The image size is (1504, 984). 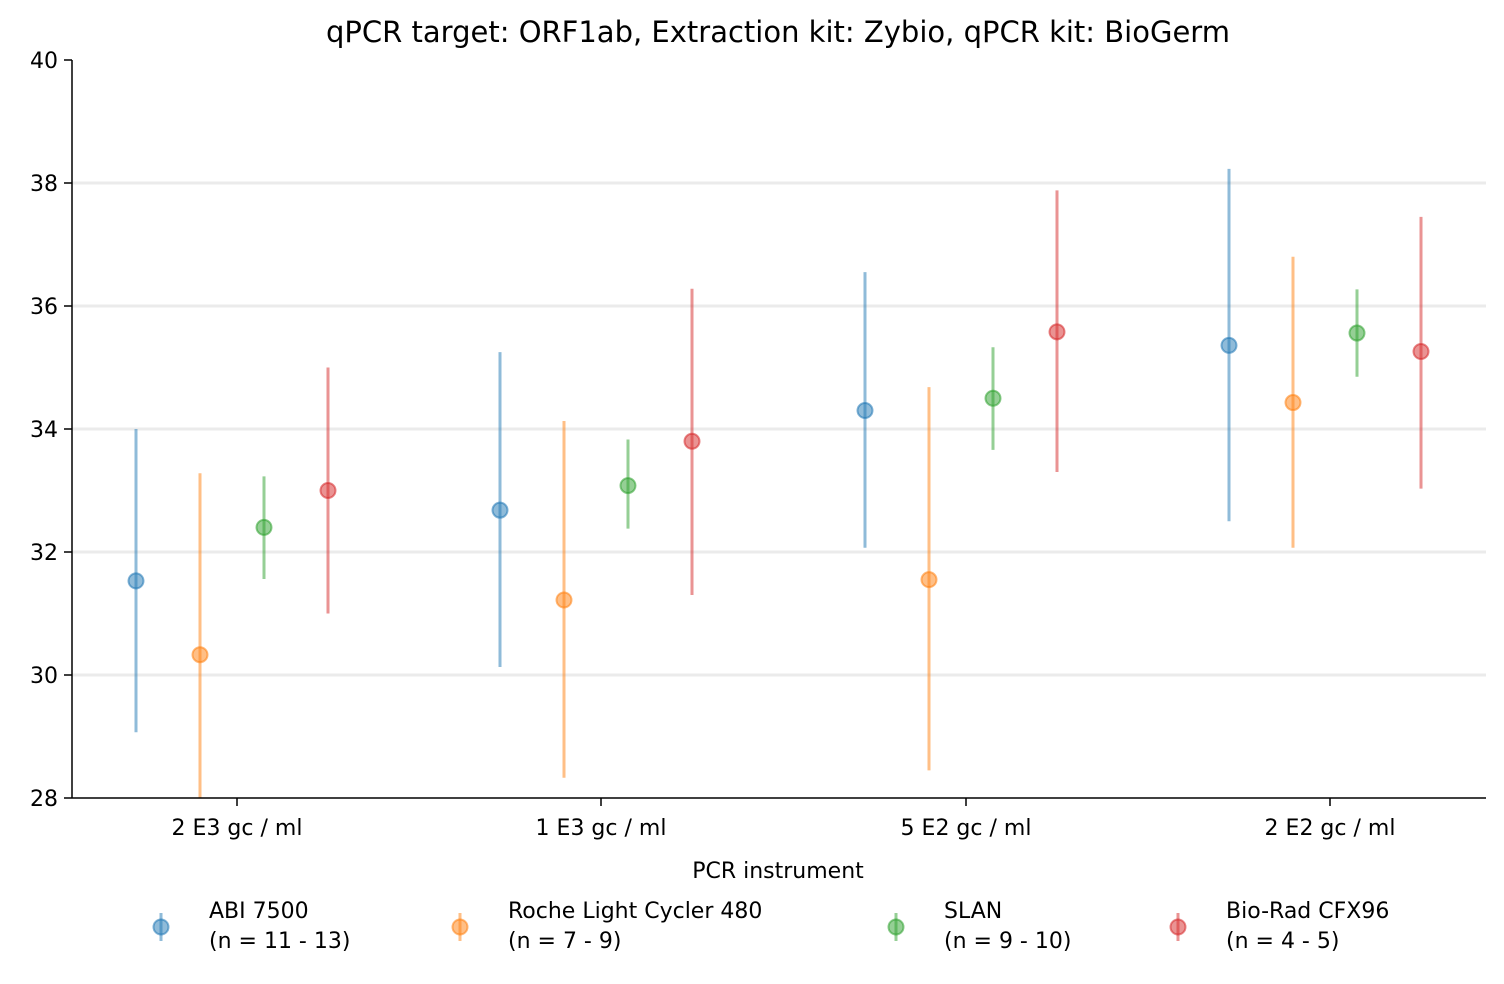 What do you see at coordinates (635, 911) in the screenshot?
I see `legend-label-1: Roche Light Cycler 480` at bounding box center [635, 911].